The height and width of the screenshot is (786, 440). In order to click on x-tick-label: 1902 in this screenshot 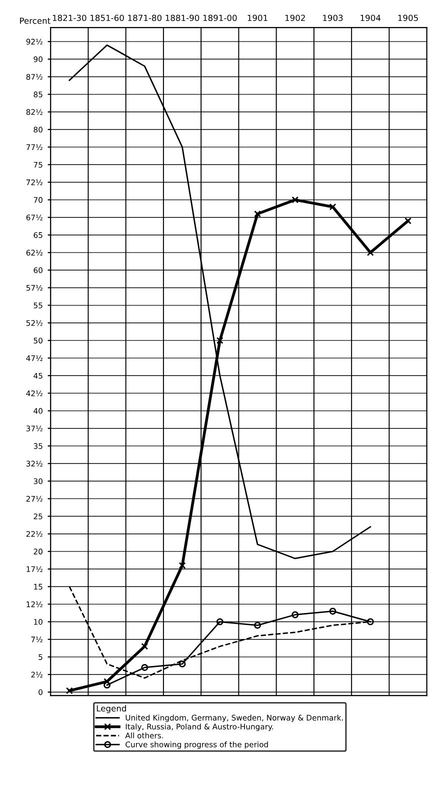, I will do `click(295, 18)`.